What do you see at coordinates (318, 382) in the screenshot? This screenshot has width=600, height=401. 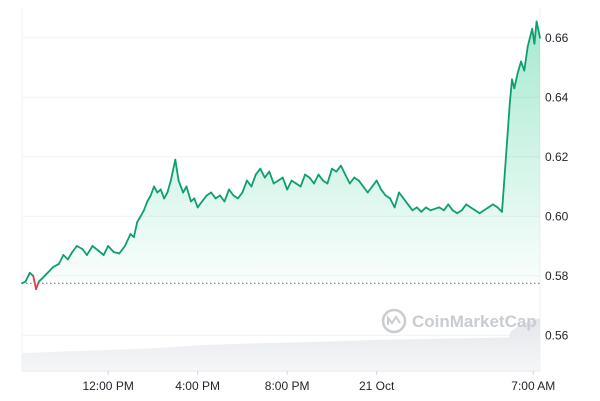 I see `x-axis: 12:00 PM 4:00 PM 8:00 PM 21 Oct 7:00 AM` at bounding box center [318, 382].